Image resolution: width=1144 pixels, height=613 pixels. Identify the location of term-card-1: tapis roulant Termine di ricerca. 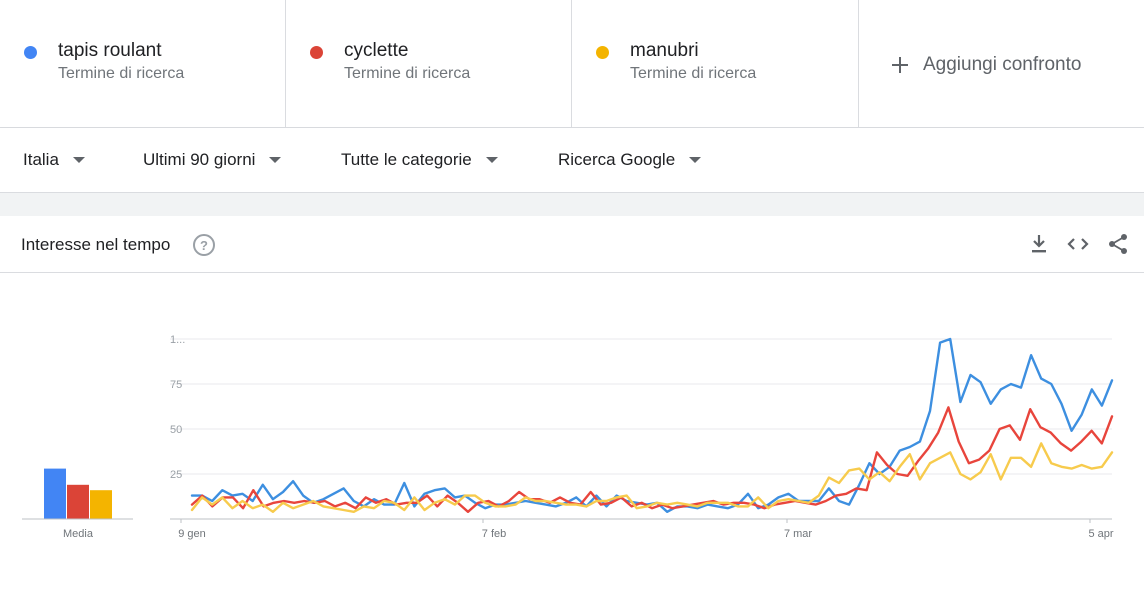
(143, 63).